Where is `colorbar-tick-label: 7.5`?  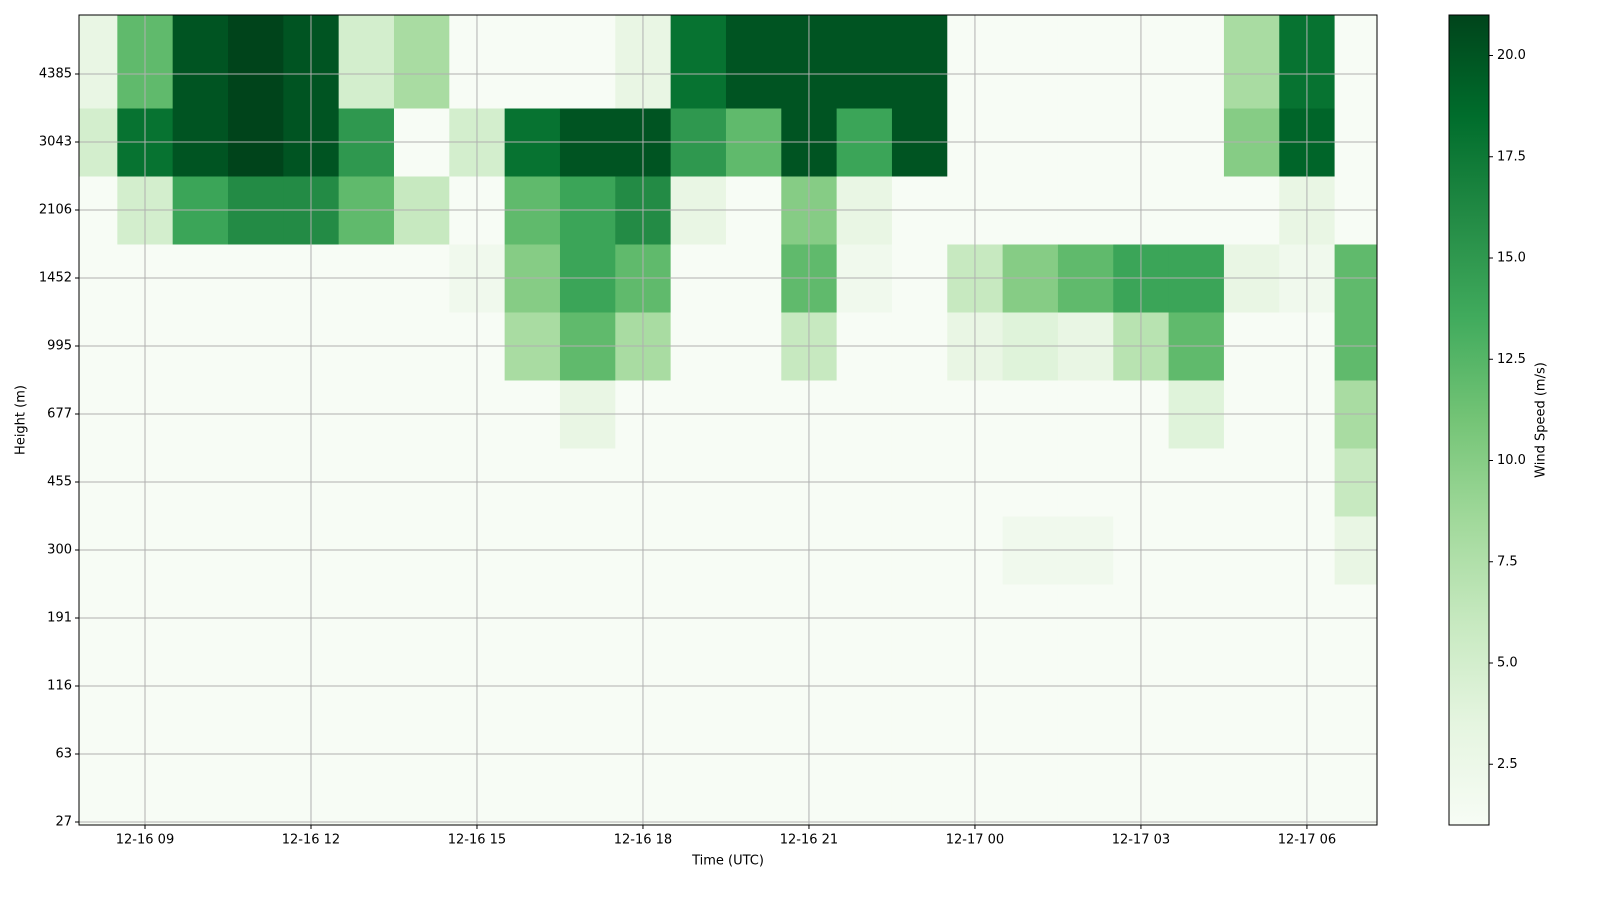 colorbar-tick-label: 7.5 is located at coordinates (1507, 561).